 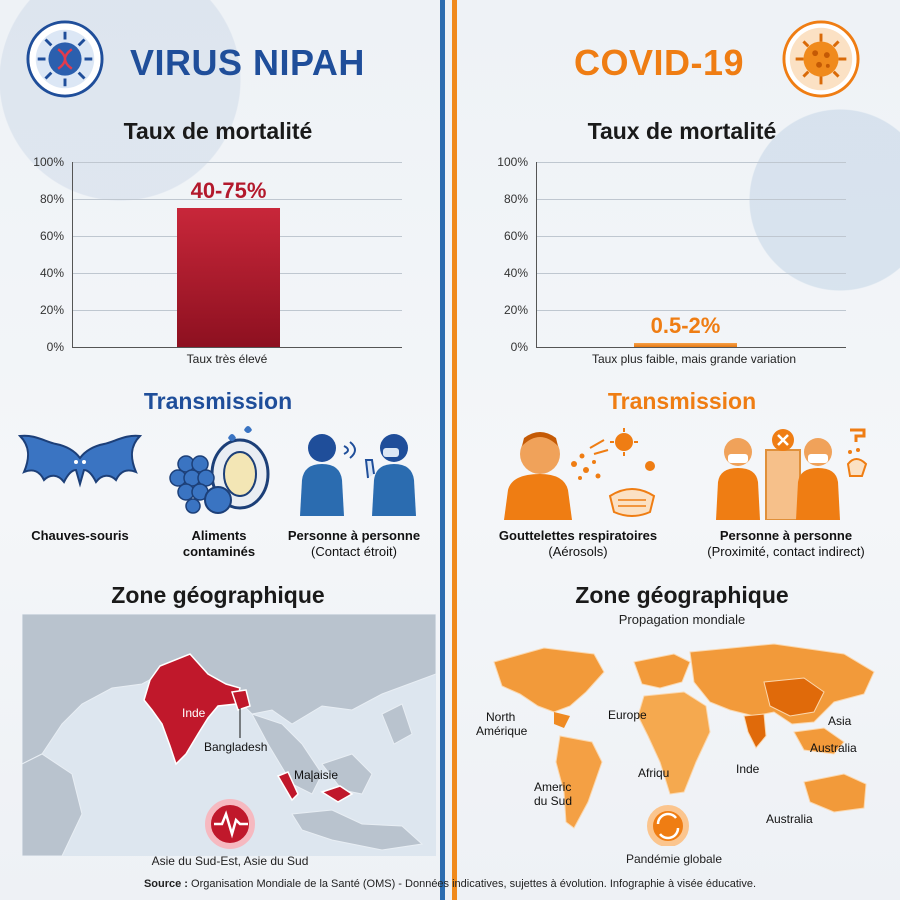 I want to click on map-label-malaysia: Malaisie, so click(x=316, y=775).